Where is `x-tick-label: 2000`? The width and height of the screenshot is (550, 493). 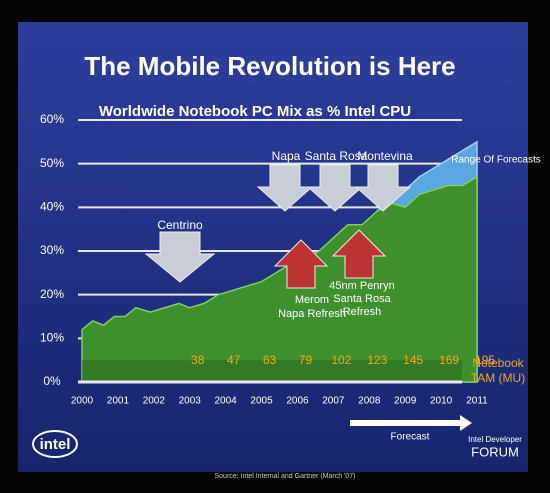 x-tick-label: 2000 is located at coordinates (82, 401).